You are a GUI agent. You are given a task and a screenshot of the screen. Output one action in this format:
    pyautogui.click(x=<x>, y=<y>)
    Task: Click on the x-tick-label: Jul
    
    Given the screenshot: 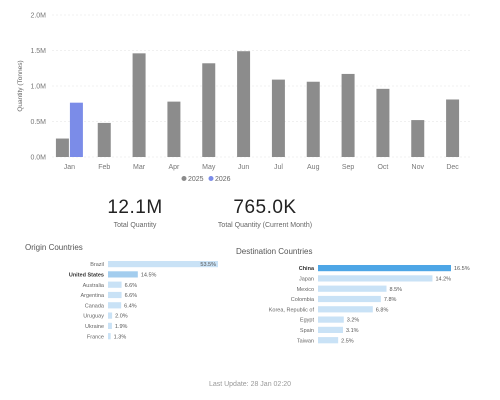 What is the action you would take?
    pyautogui.click(x=278, y=167)
    